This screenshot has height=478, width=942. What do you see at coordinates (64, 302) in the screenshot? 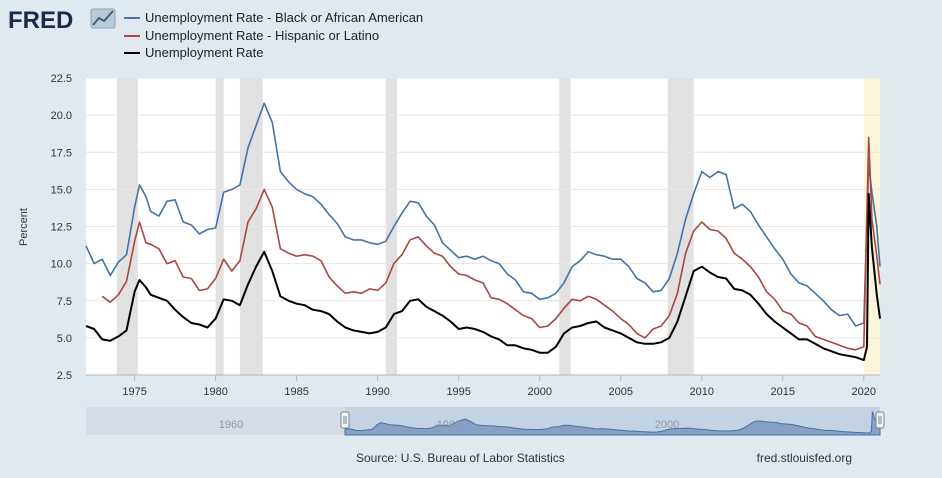
I see `y-tick-label: 7.5` at bounding box center [64, 302].